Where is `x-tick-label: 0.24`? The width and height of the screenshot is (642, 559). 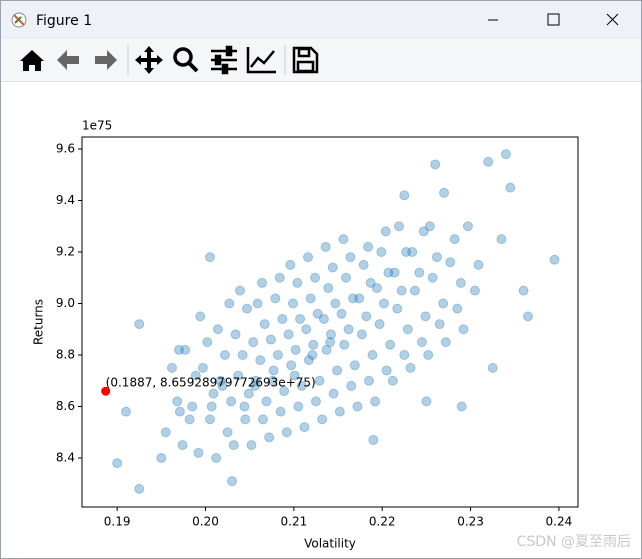
x-tick-label: 0.24 is located at coordinates (559, 522).